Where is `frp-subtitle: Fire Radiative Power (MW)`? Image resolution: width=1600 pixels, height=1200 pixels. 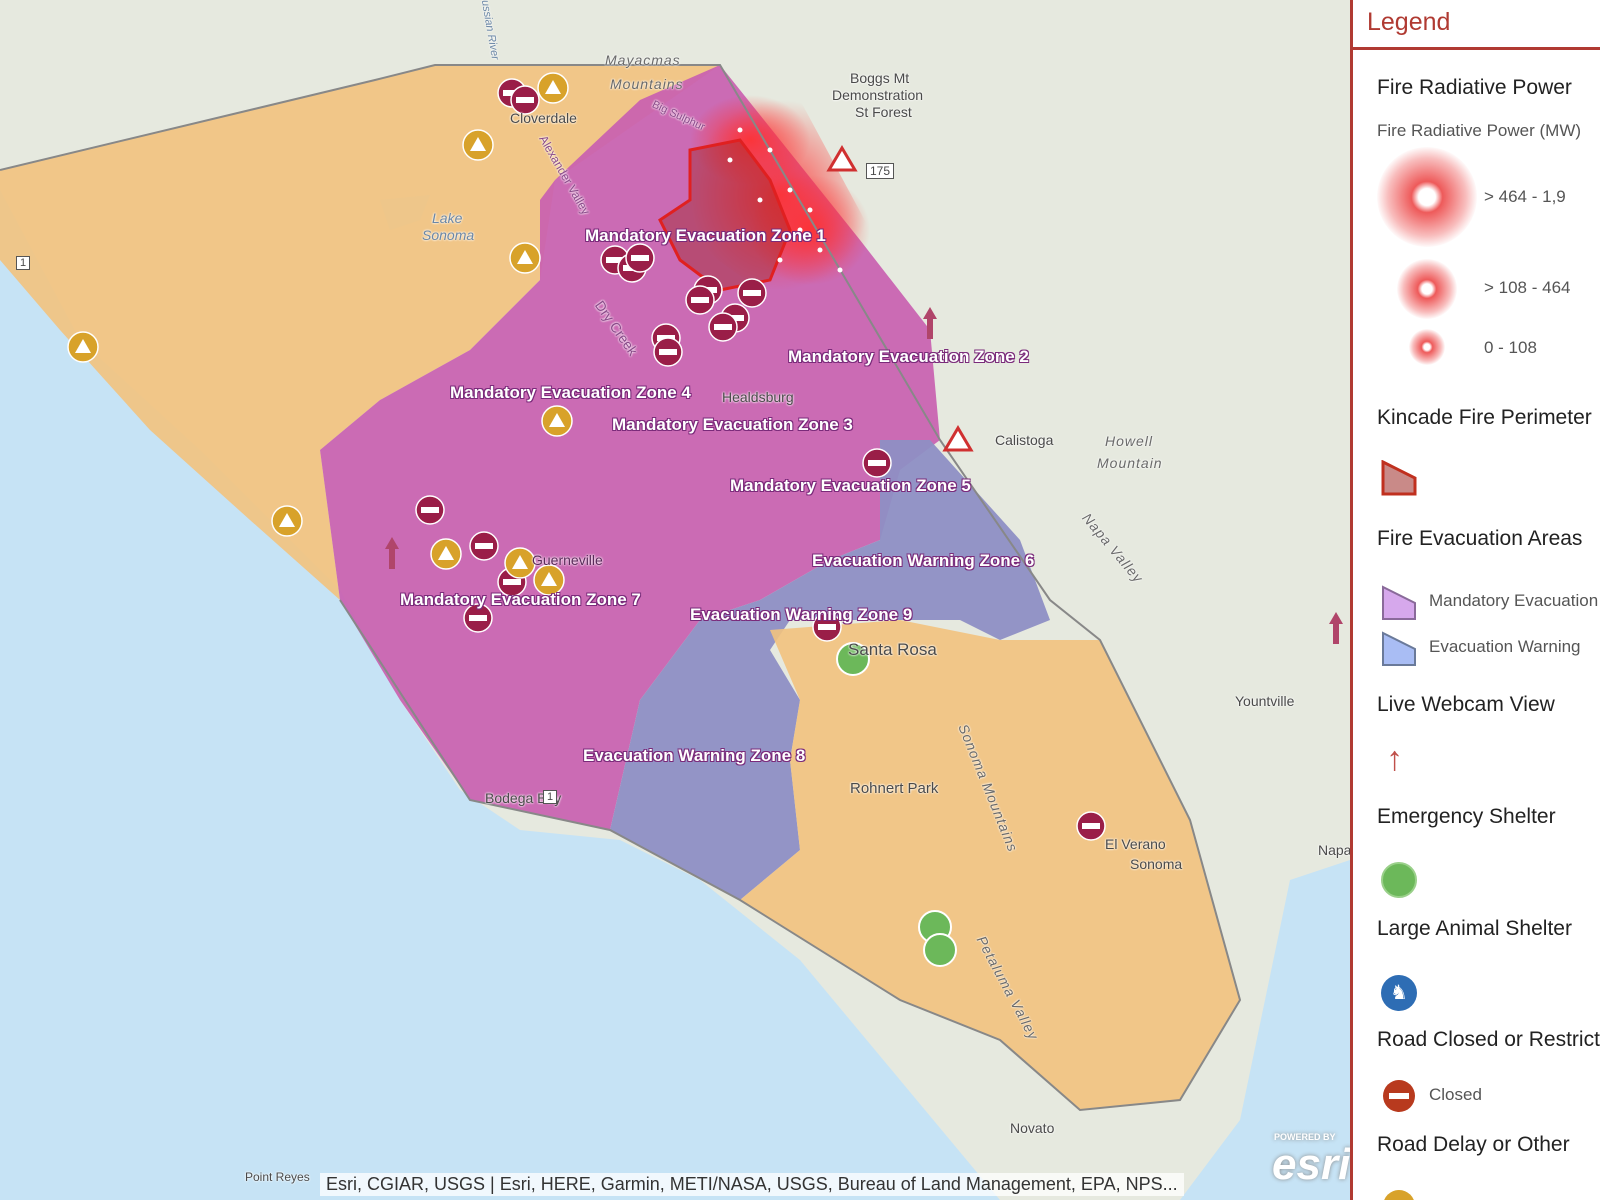
frp-subtitle: Fire Radiative Power (MW) is located at coordinates (1479, 130).